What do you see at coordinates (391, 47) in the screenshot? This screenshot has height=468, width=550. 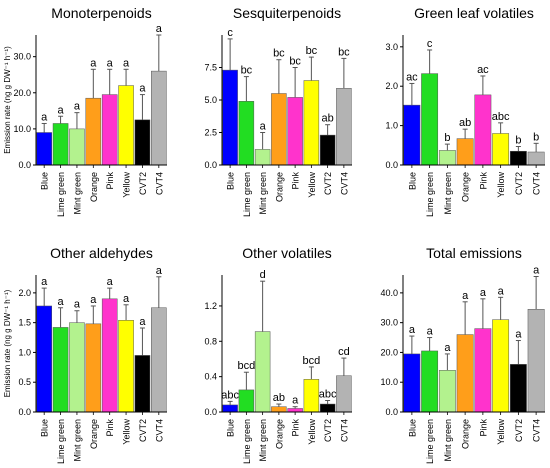 I see `y-tick-label: 3.0` at bounding box center [391, 47].